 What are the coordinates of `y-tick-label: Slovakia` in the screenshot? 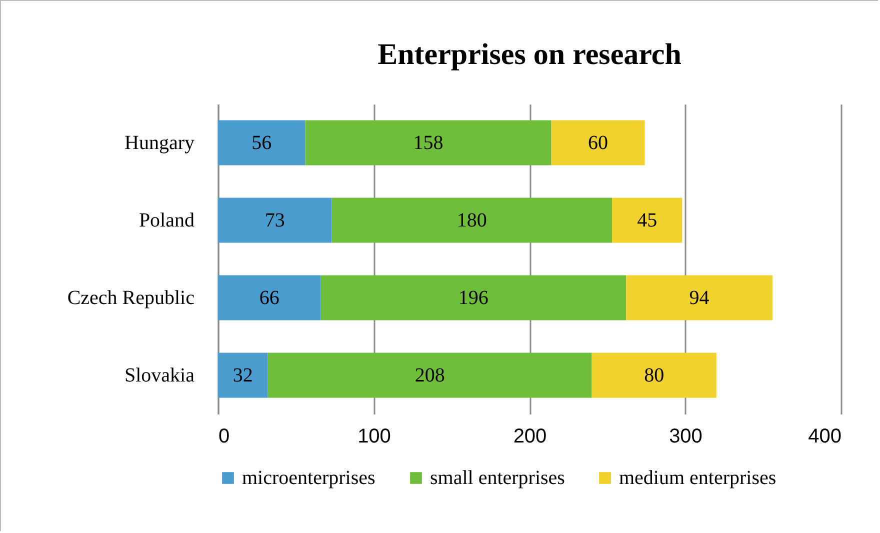 It's located at (159, 375).